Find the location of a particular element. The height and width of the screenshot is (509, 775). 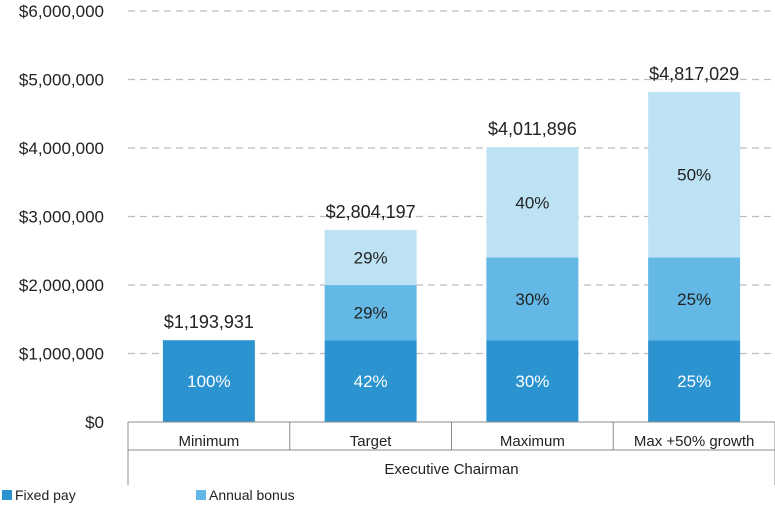

y-tick-label: $0 is located at coordinates (94, 422).